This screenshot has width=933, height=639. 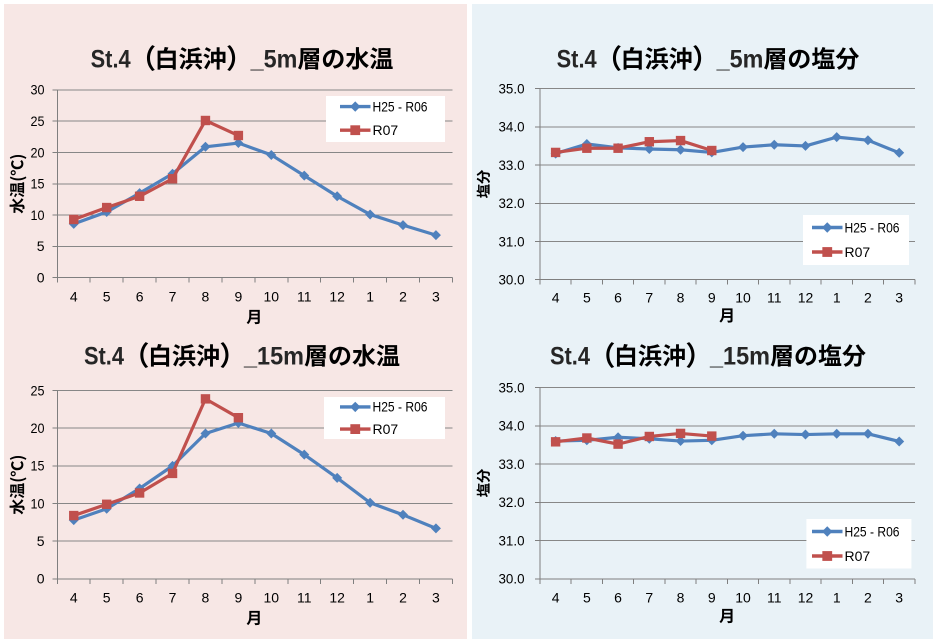 I want to click on svg-text: 30, so click(x=38, y=90).